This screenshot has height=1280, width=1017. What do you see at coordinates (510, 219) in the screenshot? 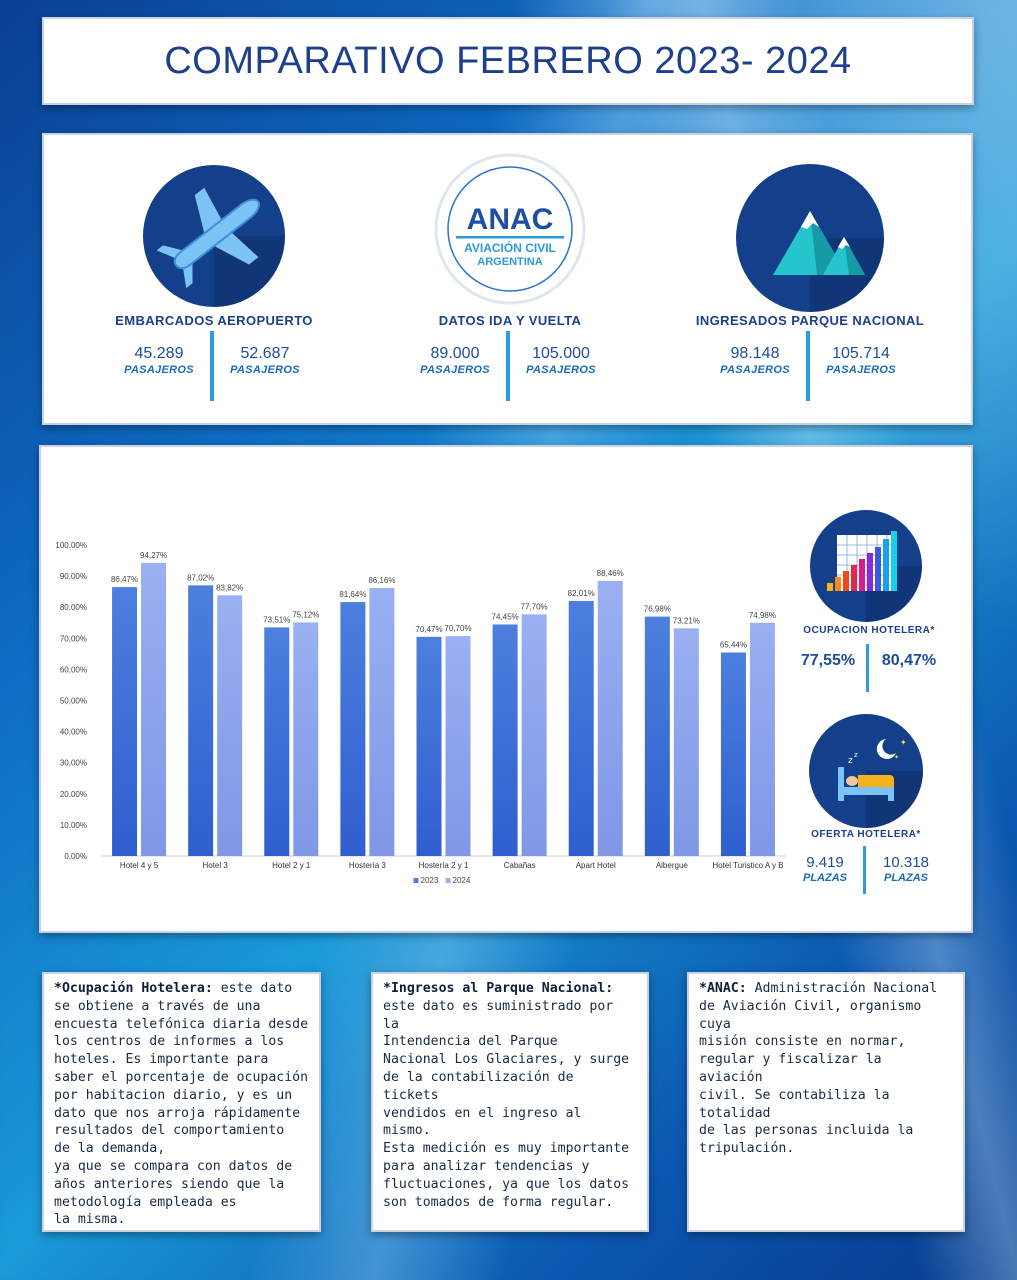
I see `svg-text: ANAC` at bounding box center [510, 219].